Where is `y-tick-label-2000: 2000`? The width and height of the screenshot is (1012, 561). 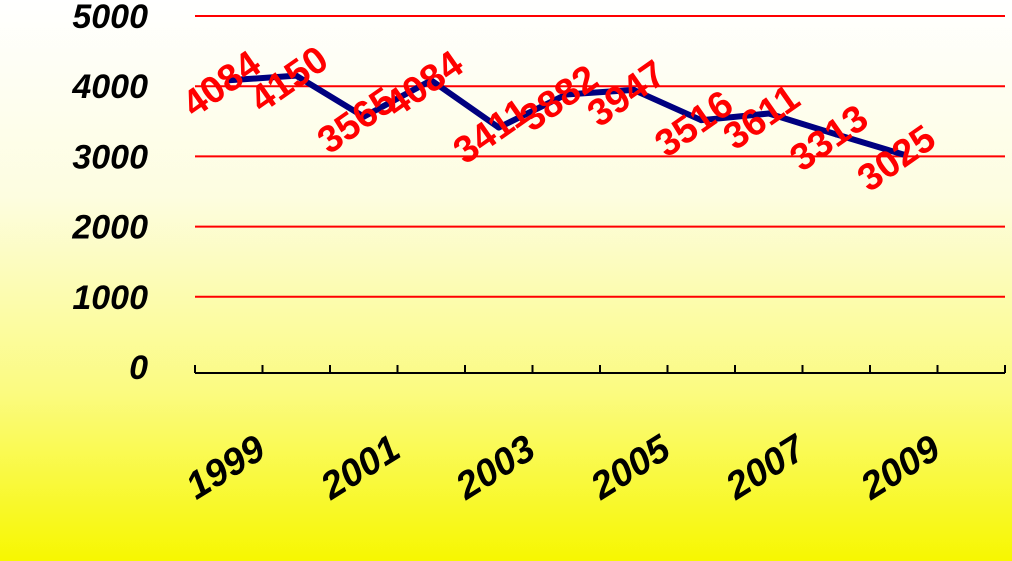
y-tick-label-2000: 2000 is located at coordinates (109, 228).